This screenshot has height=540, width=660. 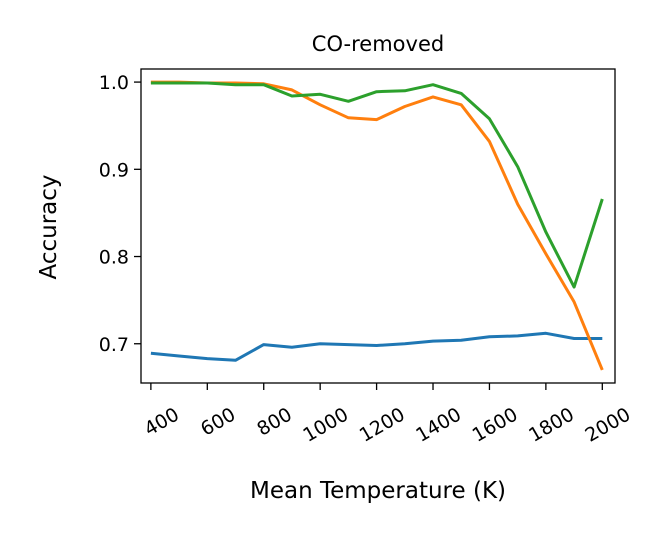 What do you see at coordinates (114, 170) in the screenshot?
I see `y-tick-label: 0.9` at bounding box center [114, 170].